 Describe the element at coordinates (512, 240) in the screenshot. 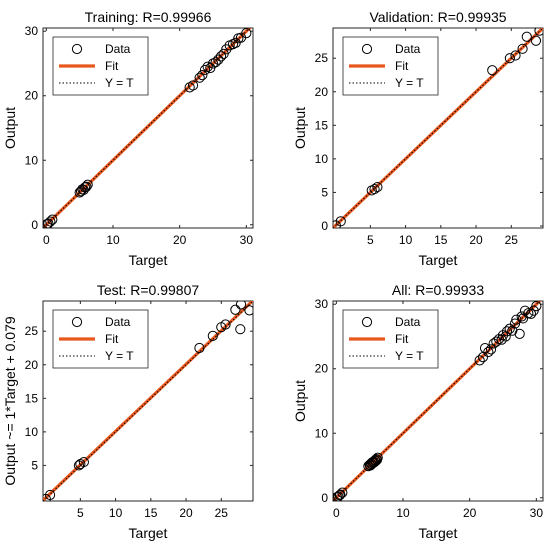

I see `validation-x-tick-label: 25` at that location.